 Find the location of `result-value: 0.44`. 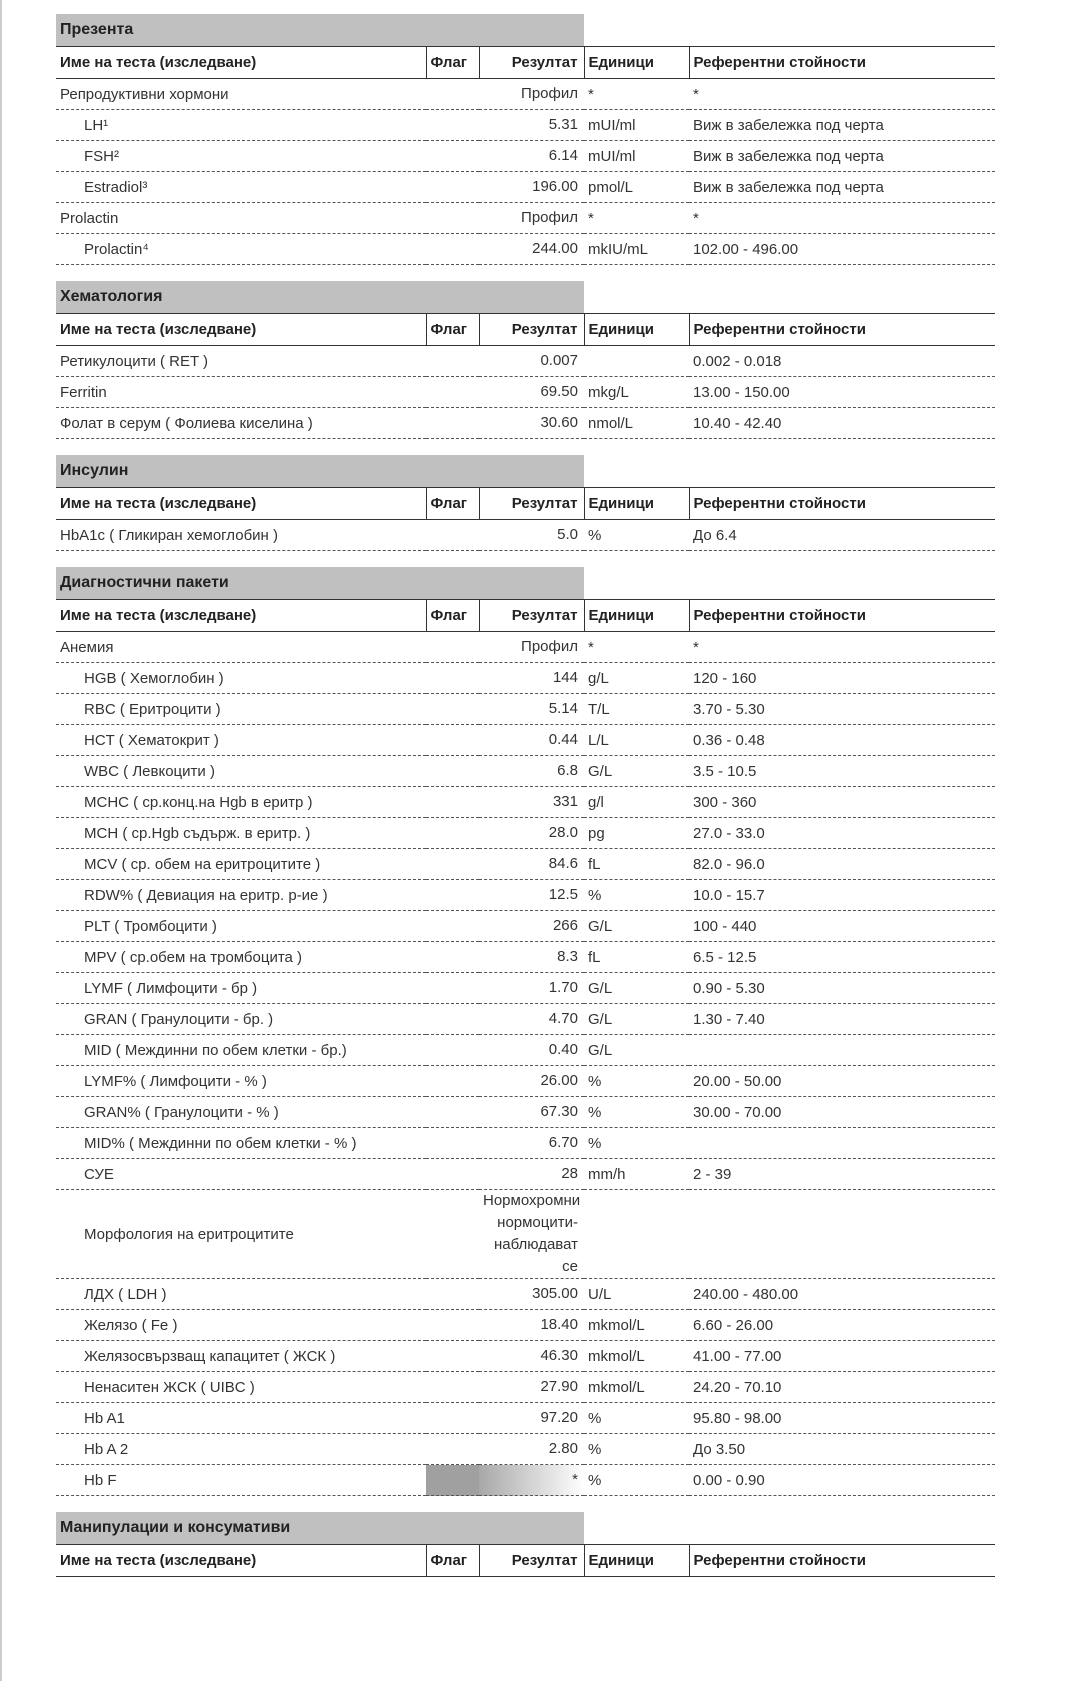

result-value: 0.44 is located at coordinates (531, 740).